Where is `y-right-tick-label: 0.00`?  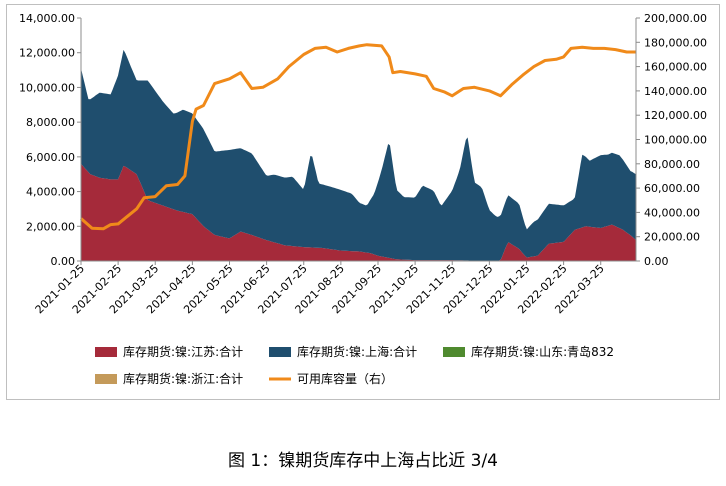
y-right-tick-label: 0.00 is located at coordinates (656, 261).